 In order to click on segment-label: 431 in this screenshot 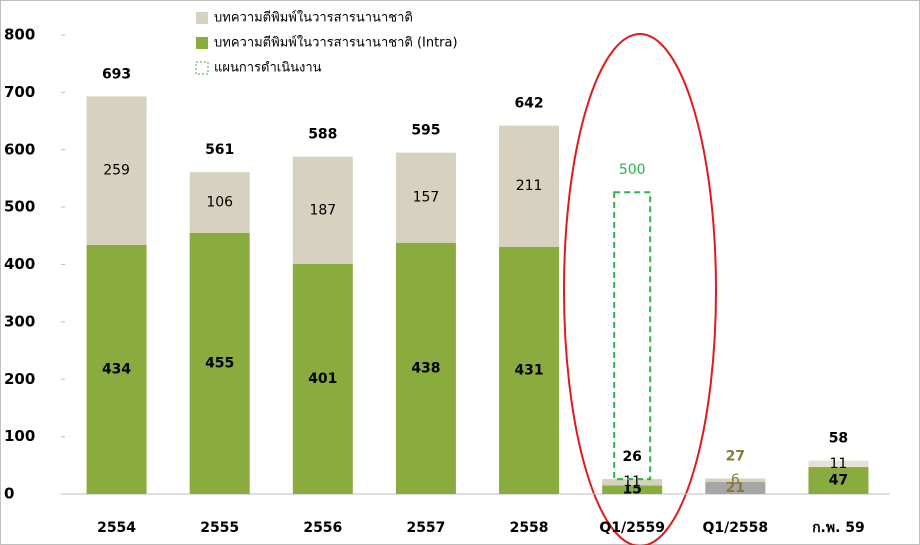, I will do `click(528, 370)`.